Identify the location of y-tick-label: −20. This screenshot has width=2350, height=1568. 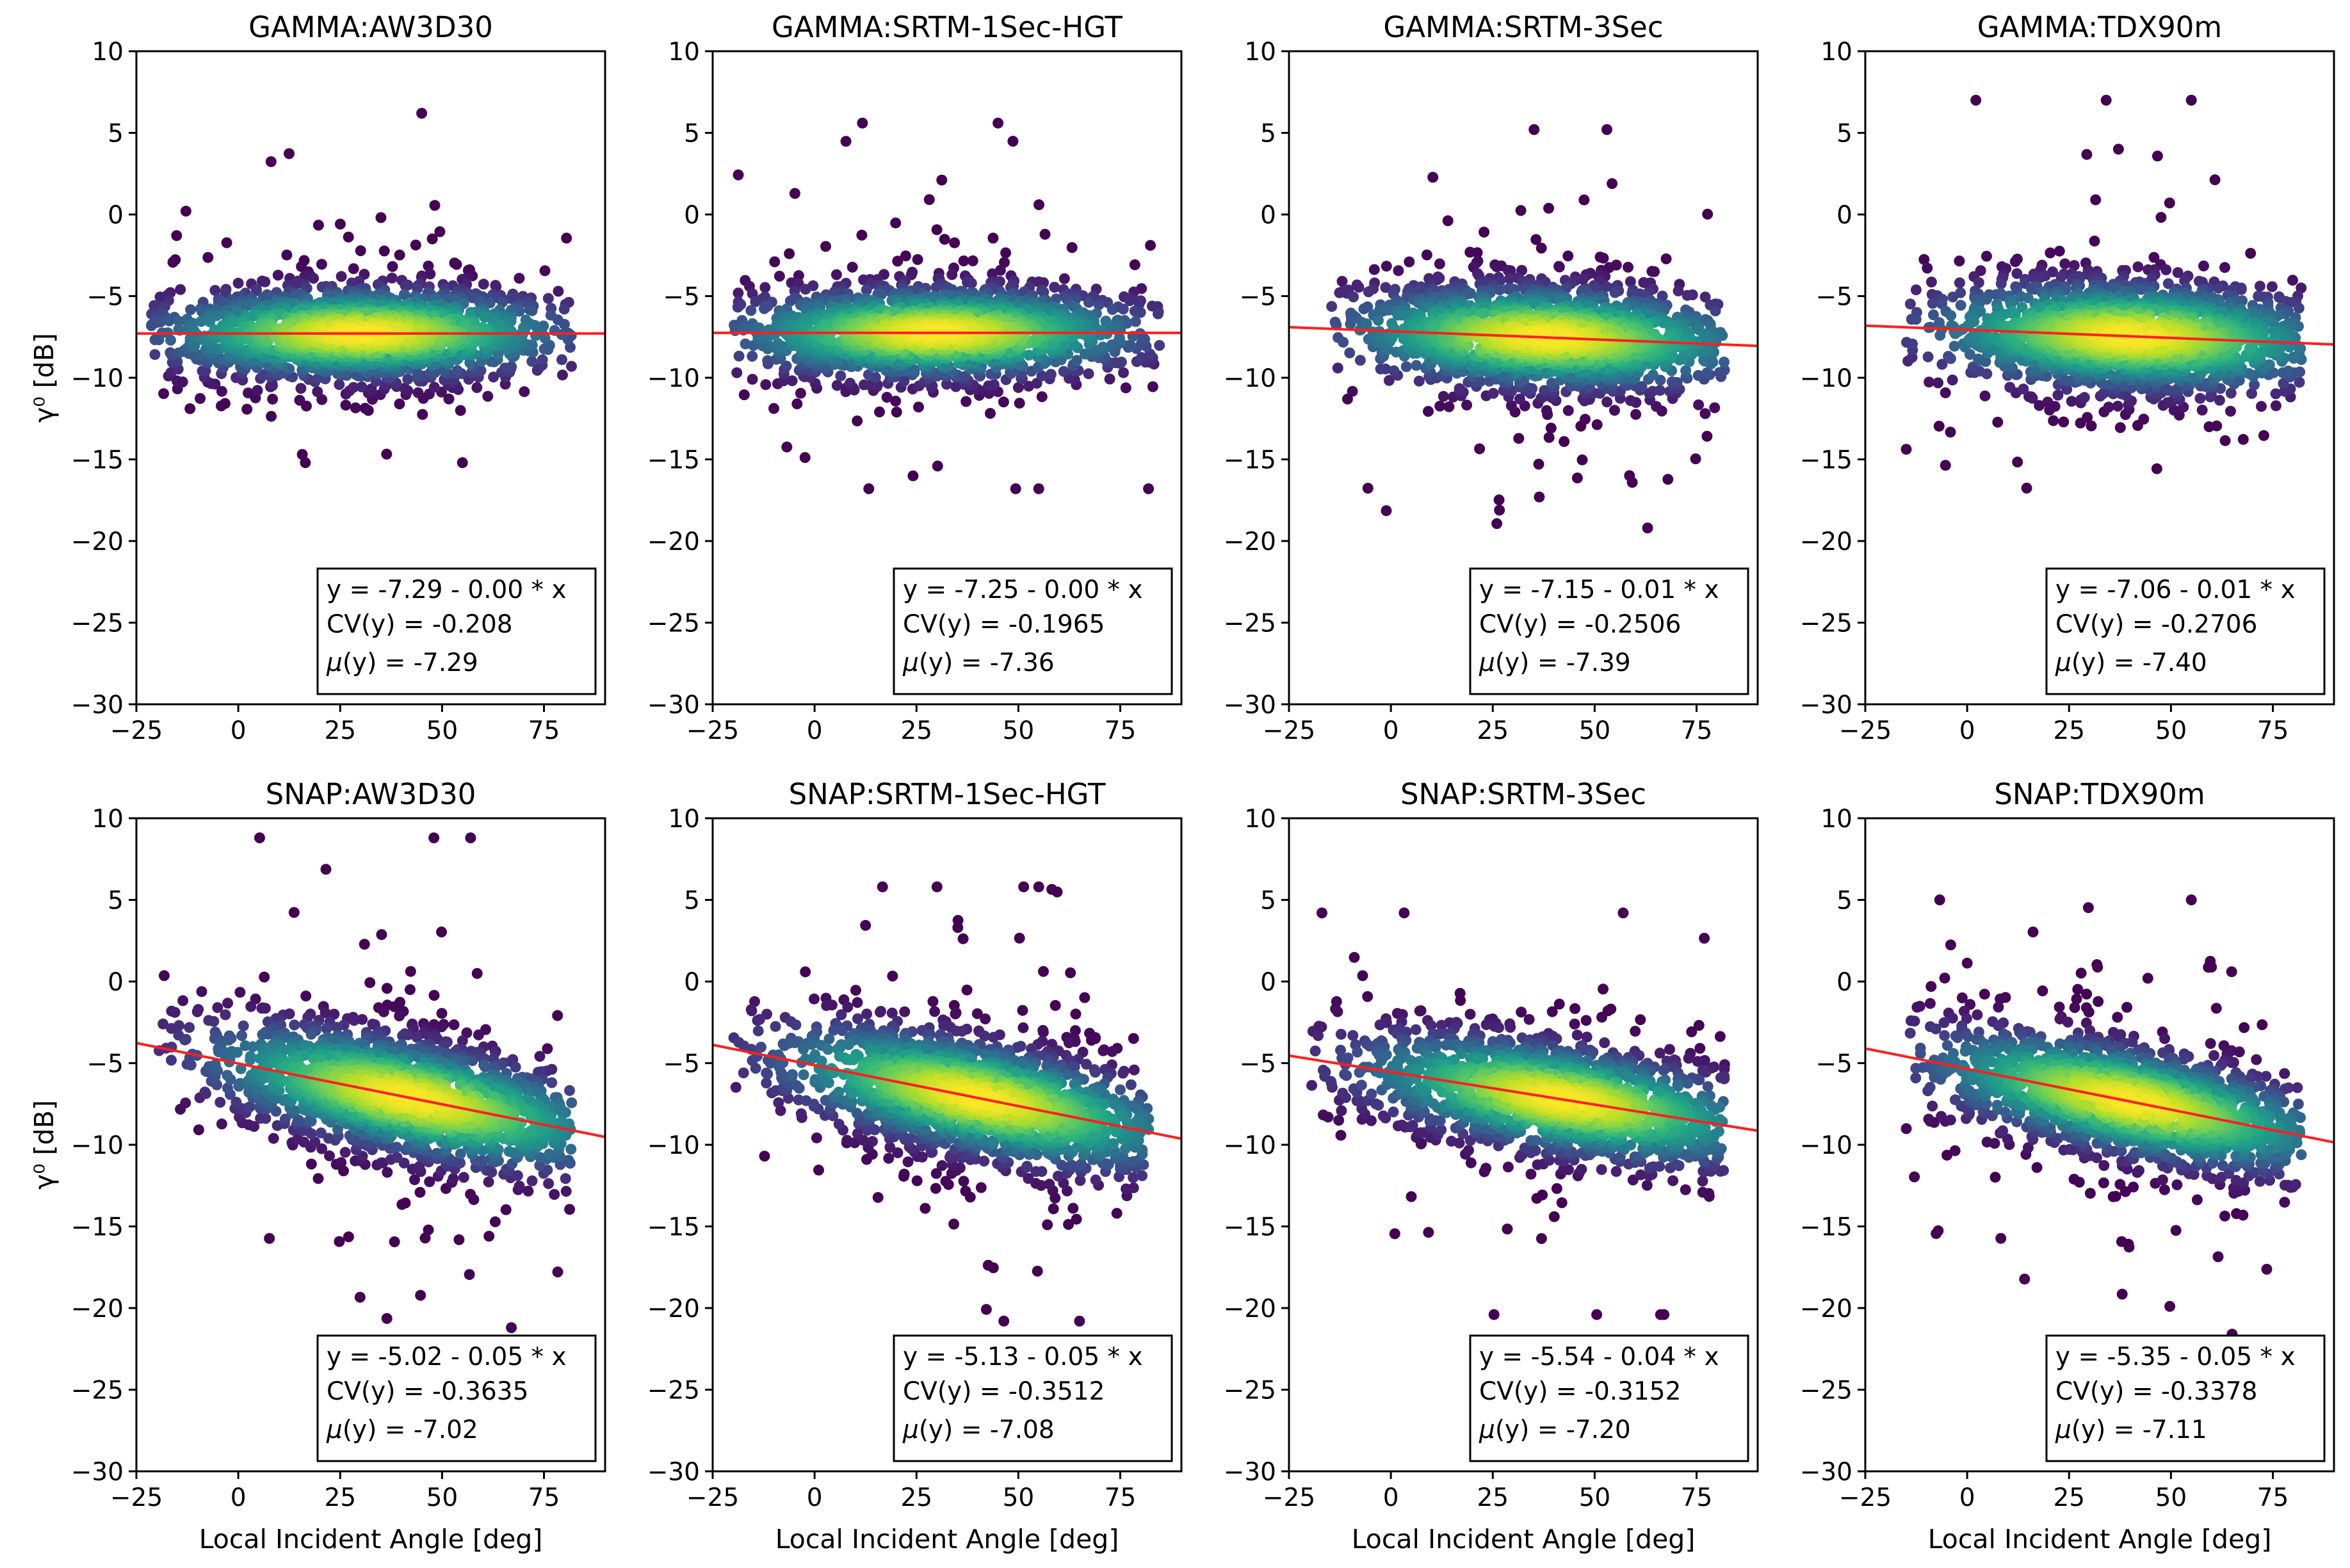
(673, 542).